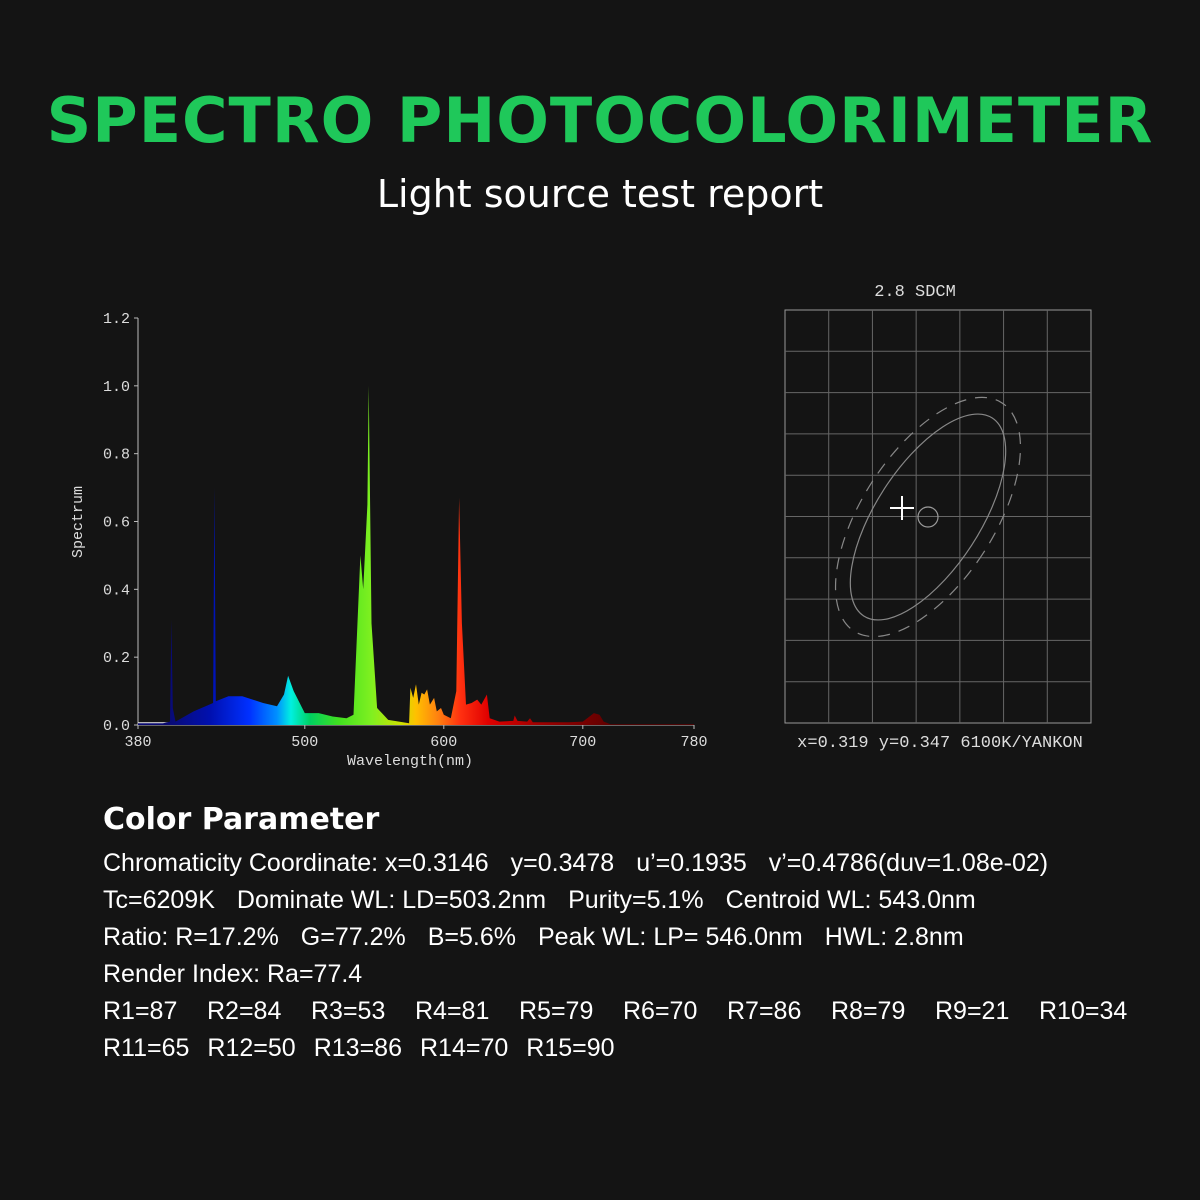 This screenshot has height=1200, width=1200. Describe the element at coordinates (582, 742) in the screenshot. I see `x-tick-label: 700` at that location.